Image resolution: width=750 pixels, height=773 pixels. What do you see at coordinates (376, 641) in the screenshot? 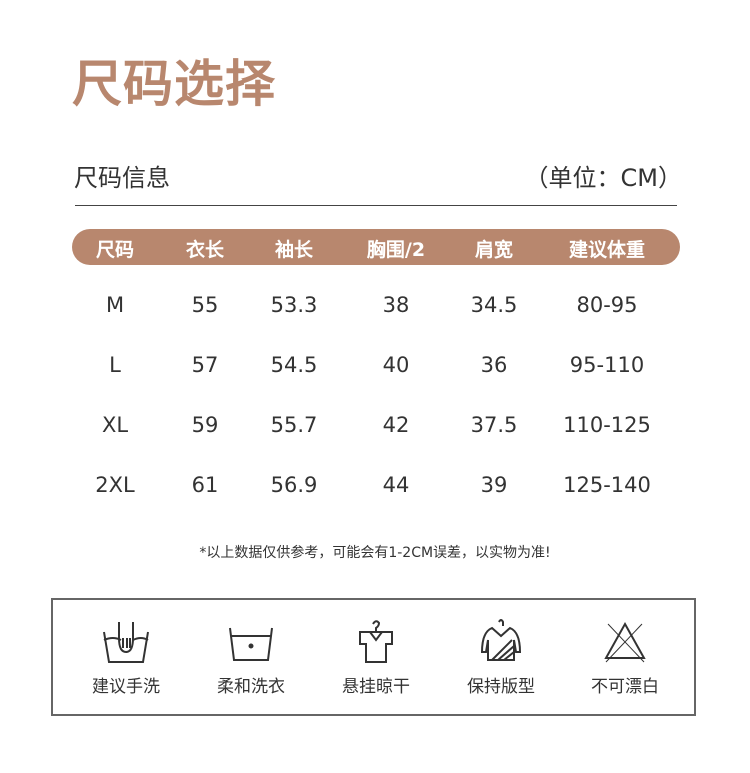
I see `hang-dry-icon` at bounding box center [376, 641].